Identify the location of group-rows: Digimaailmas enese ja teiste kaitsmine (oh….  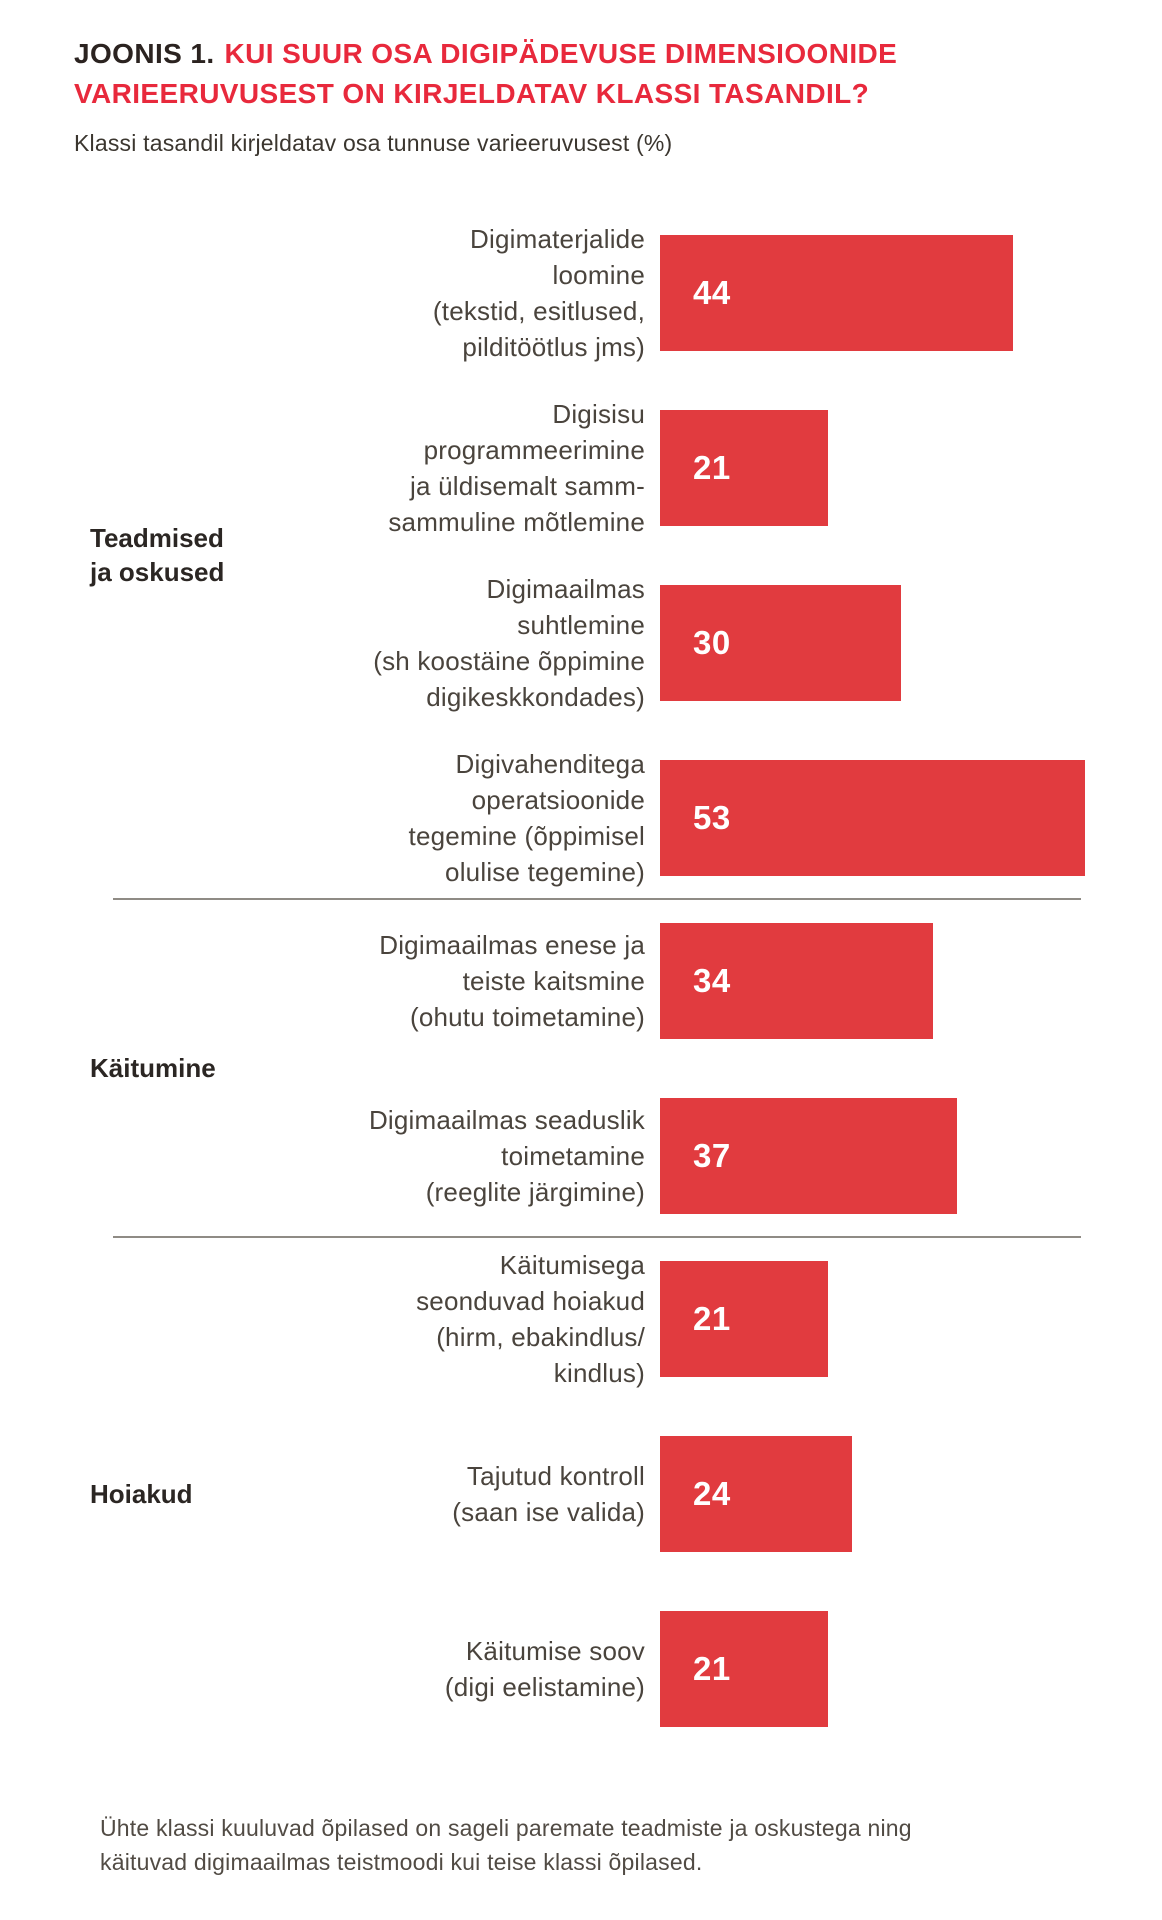
(687, 1068).